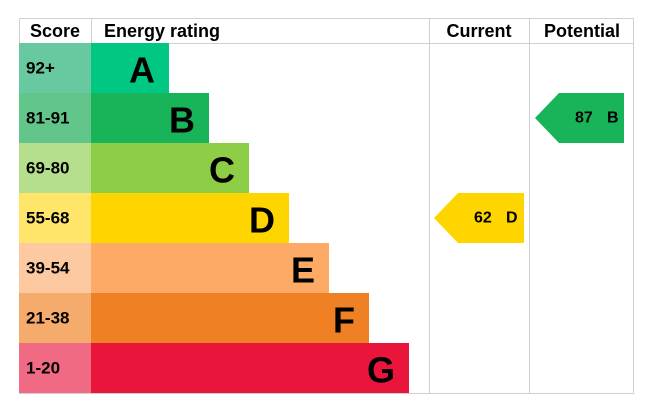  I want to click on rating-letter: G, so click(381, 370).